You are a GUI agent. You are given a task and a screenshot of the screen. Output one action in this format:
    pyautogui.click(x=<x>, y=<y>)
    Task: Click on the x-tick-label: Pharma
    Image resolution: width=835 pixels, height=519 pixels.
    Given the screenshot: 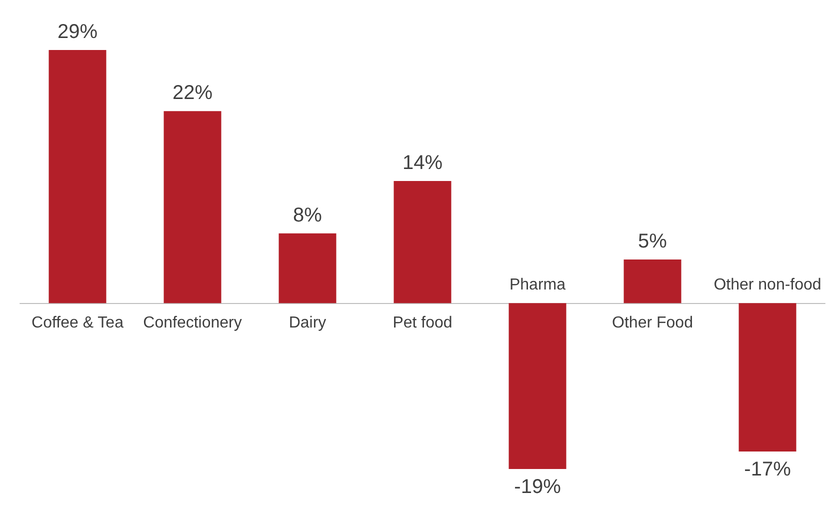 What is the action you would take?
    pyautogui.click(x=537, y=285)
    